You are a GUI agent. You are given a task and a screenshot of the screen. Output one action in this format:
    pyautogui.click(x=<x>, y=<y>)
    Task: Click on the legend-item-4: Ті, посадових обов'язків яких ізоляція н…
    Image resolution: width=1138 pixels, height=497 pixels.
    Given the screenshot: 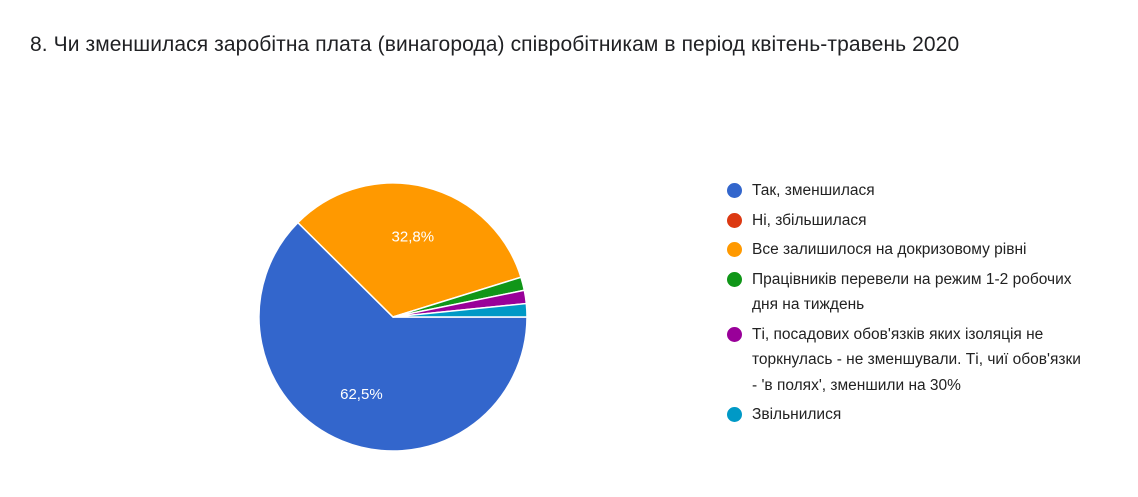 What is the action you would take?
    pyautogui.click(x=907, y=360)
    